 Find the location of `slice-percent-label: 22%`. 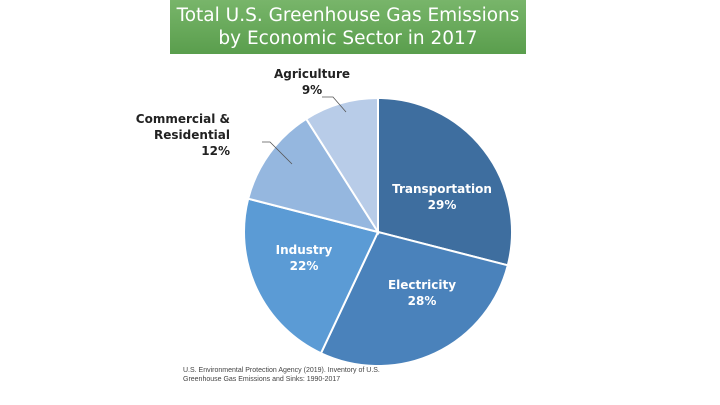

slice-percent-label: 22% is located at coordinates (304, 266).